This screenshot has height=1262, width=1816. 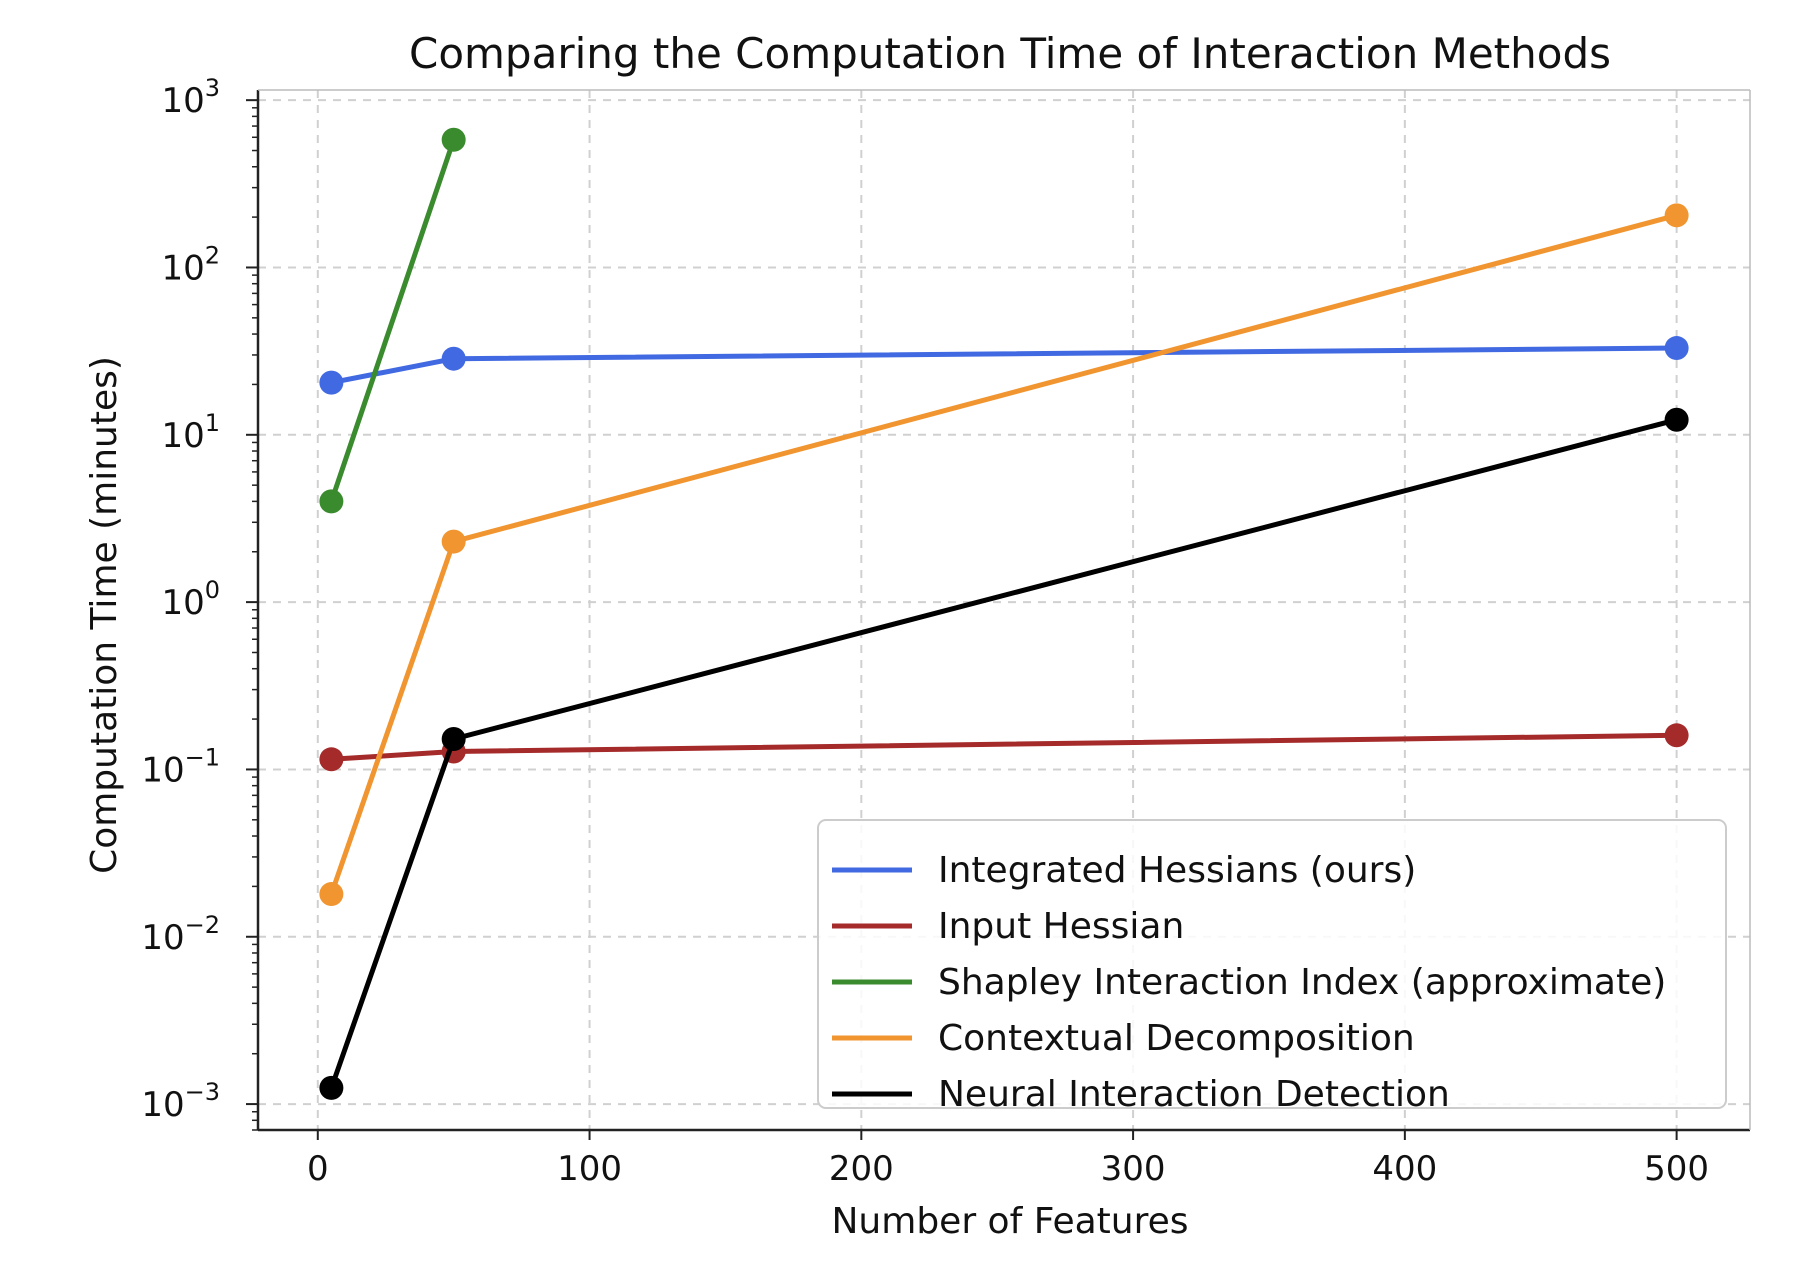 I want to click on legend-item: Input Hessian, so click(x=1008, y=926).